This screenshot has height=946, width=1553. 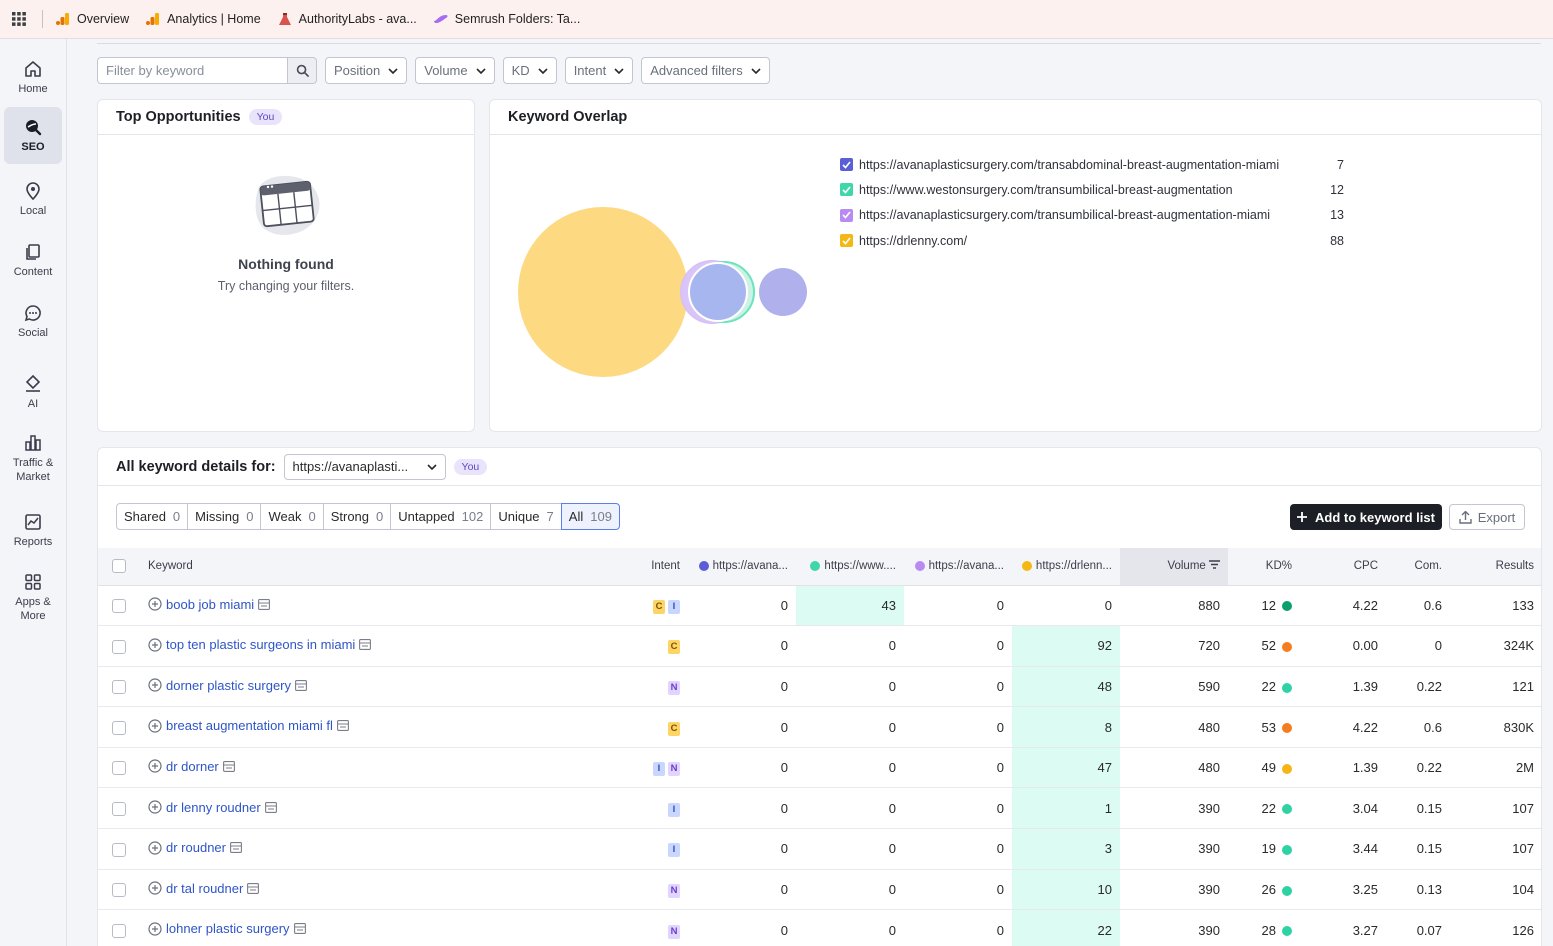 I want to click on position-dropdown: Position, so click(x=366, y=70).